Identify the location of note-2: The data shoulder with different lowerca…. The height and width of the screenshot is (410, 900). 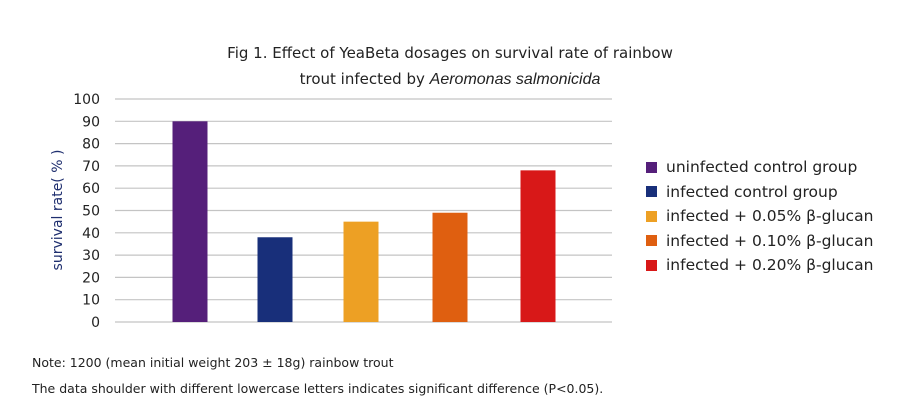
(318, 388).